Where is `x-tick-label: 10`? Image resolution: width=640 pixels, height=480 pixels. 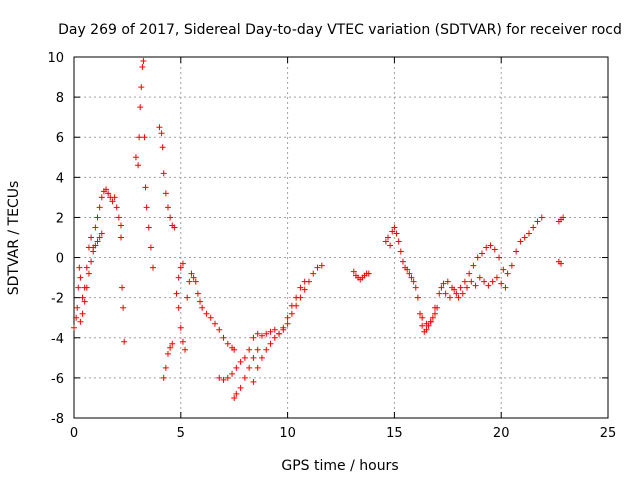
x-tick-label: 10 is located at coordinates (287, 433).